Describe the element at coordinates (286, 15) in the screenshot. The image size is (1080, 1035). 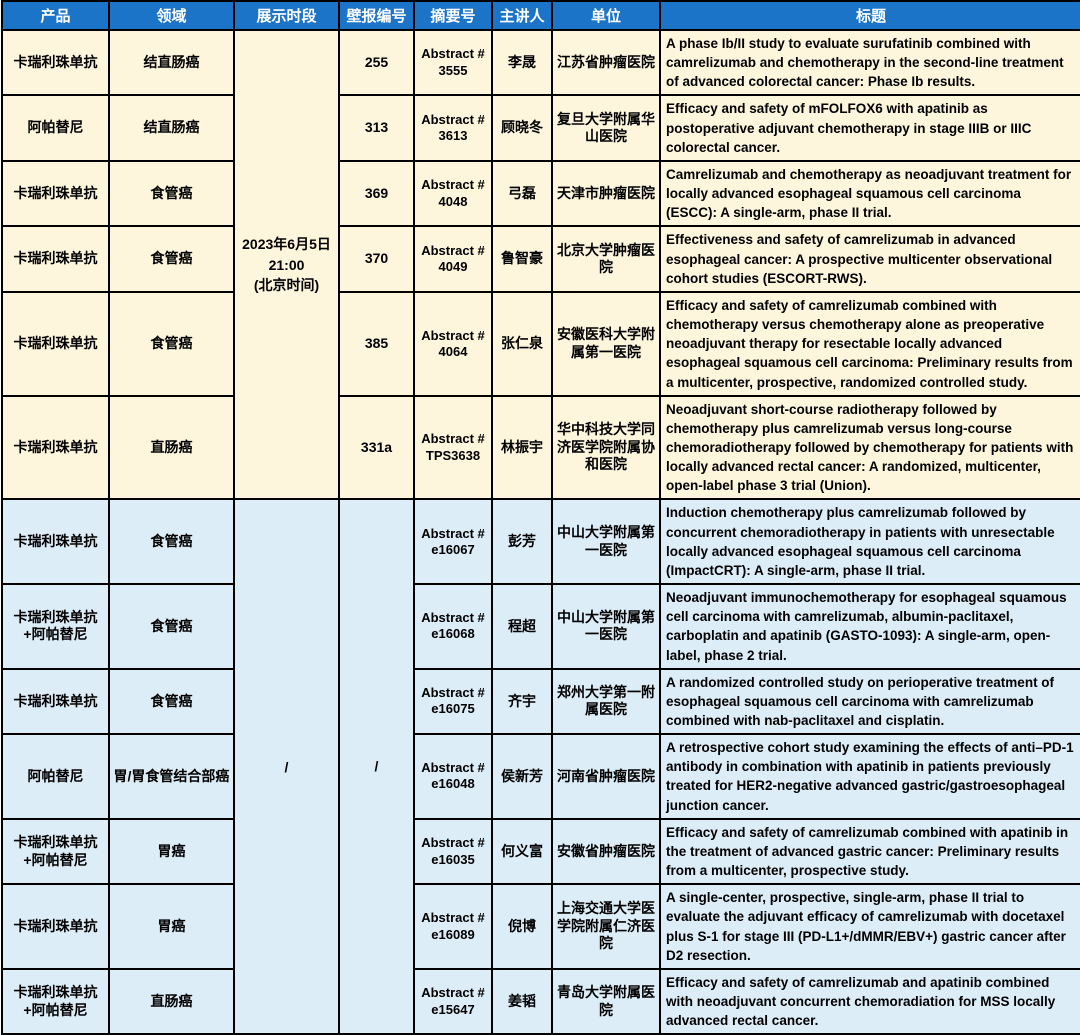
I see `column-header-period: 展示时段` at that location.